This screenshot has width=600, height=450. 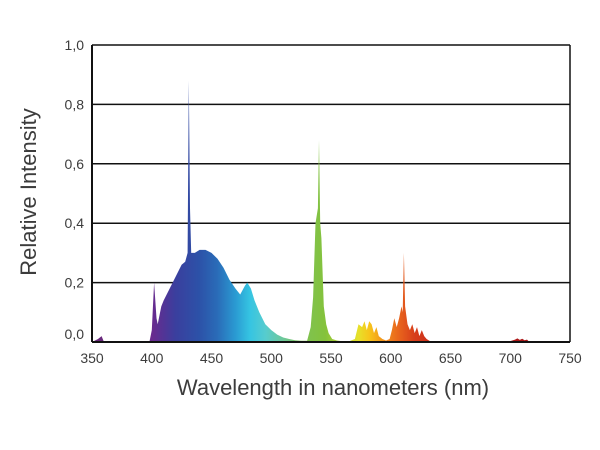 I want to click on x-tick-label-8: 750, so click(x=570, y=358).